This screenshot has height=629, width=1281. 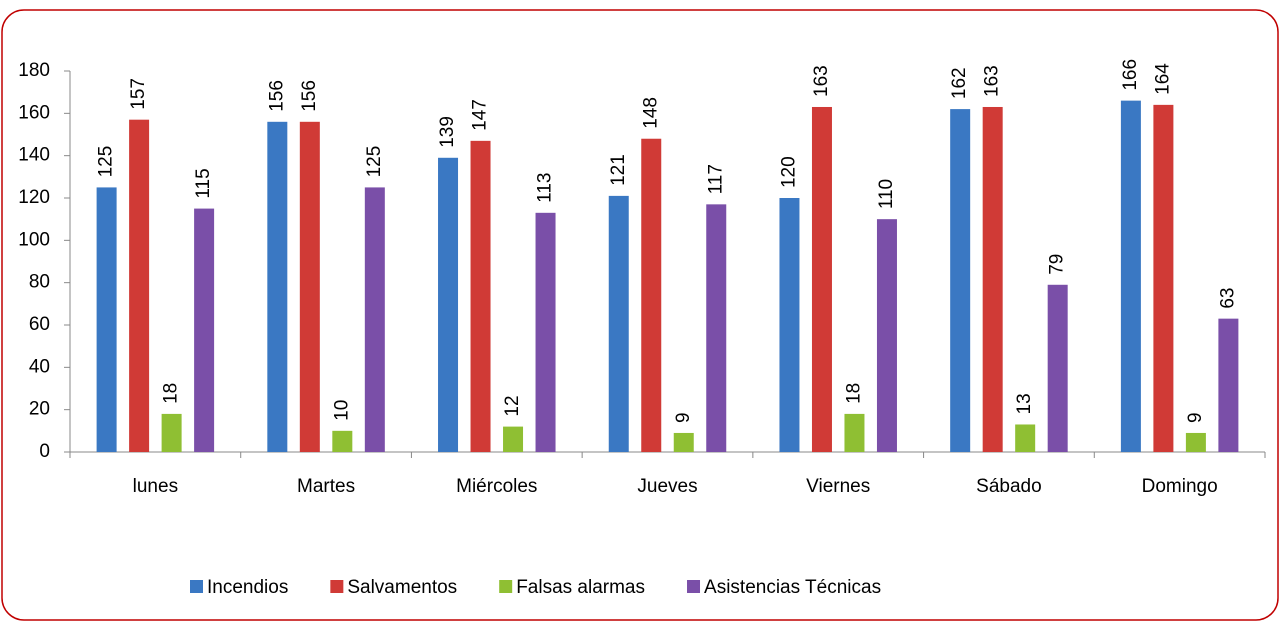 What do you see at coordinates (39, 366) in the screenshot?
I see `y-tick-label: 40` at bounding box center [39, 366].